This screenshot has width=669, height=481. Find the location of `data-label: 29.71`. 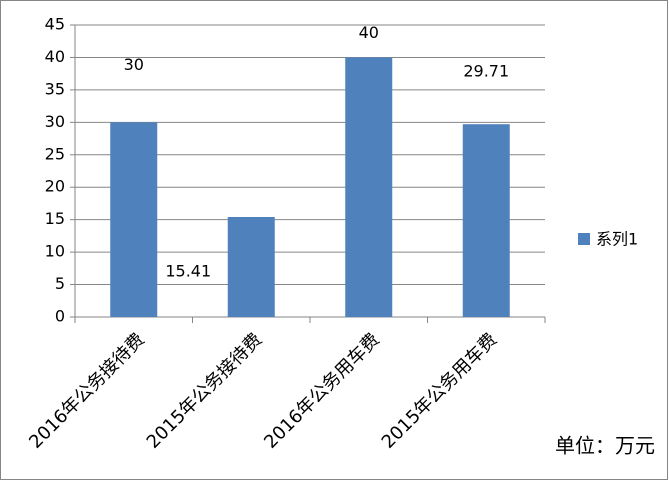

data-label: 29.71 is located at coordinates (486, 71).